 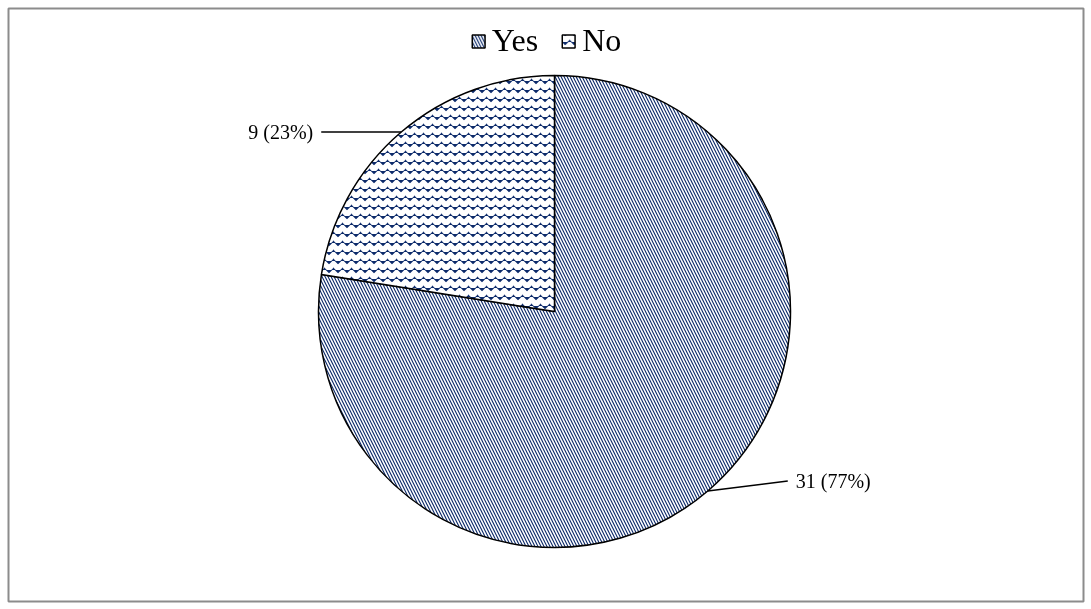 What do you see at coordinates (281, 133) in the screenshot?
I see `data-label: 9 (23%)` at bounding box center [281, 133].